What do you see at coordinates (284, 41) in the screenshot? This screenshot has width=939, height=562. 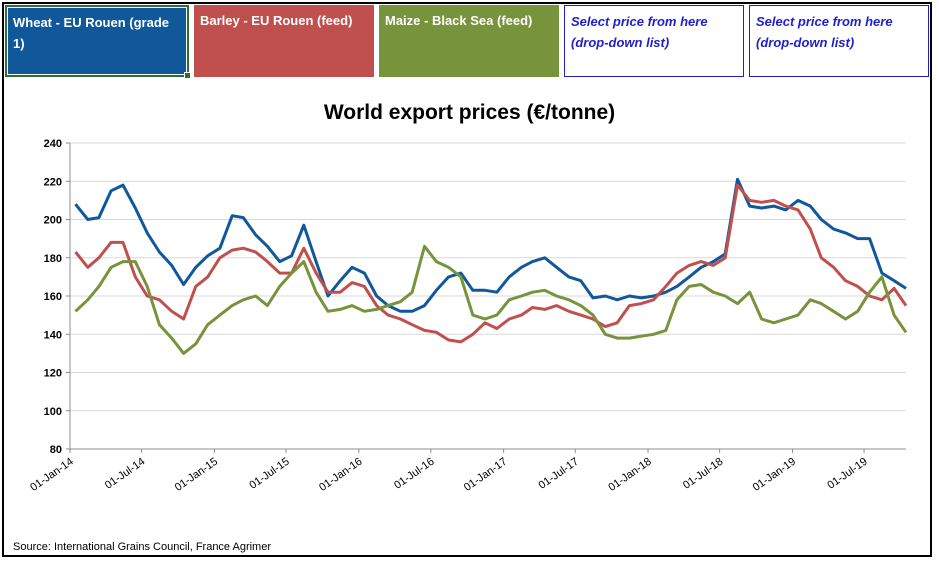 I see `legend-barley-cell: Barley - EU Rouen (feed)` at bounding box center [284, 41].